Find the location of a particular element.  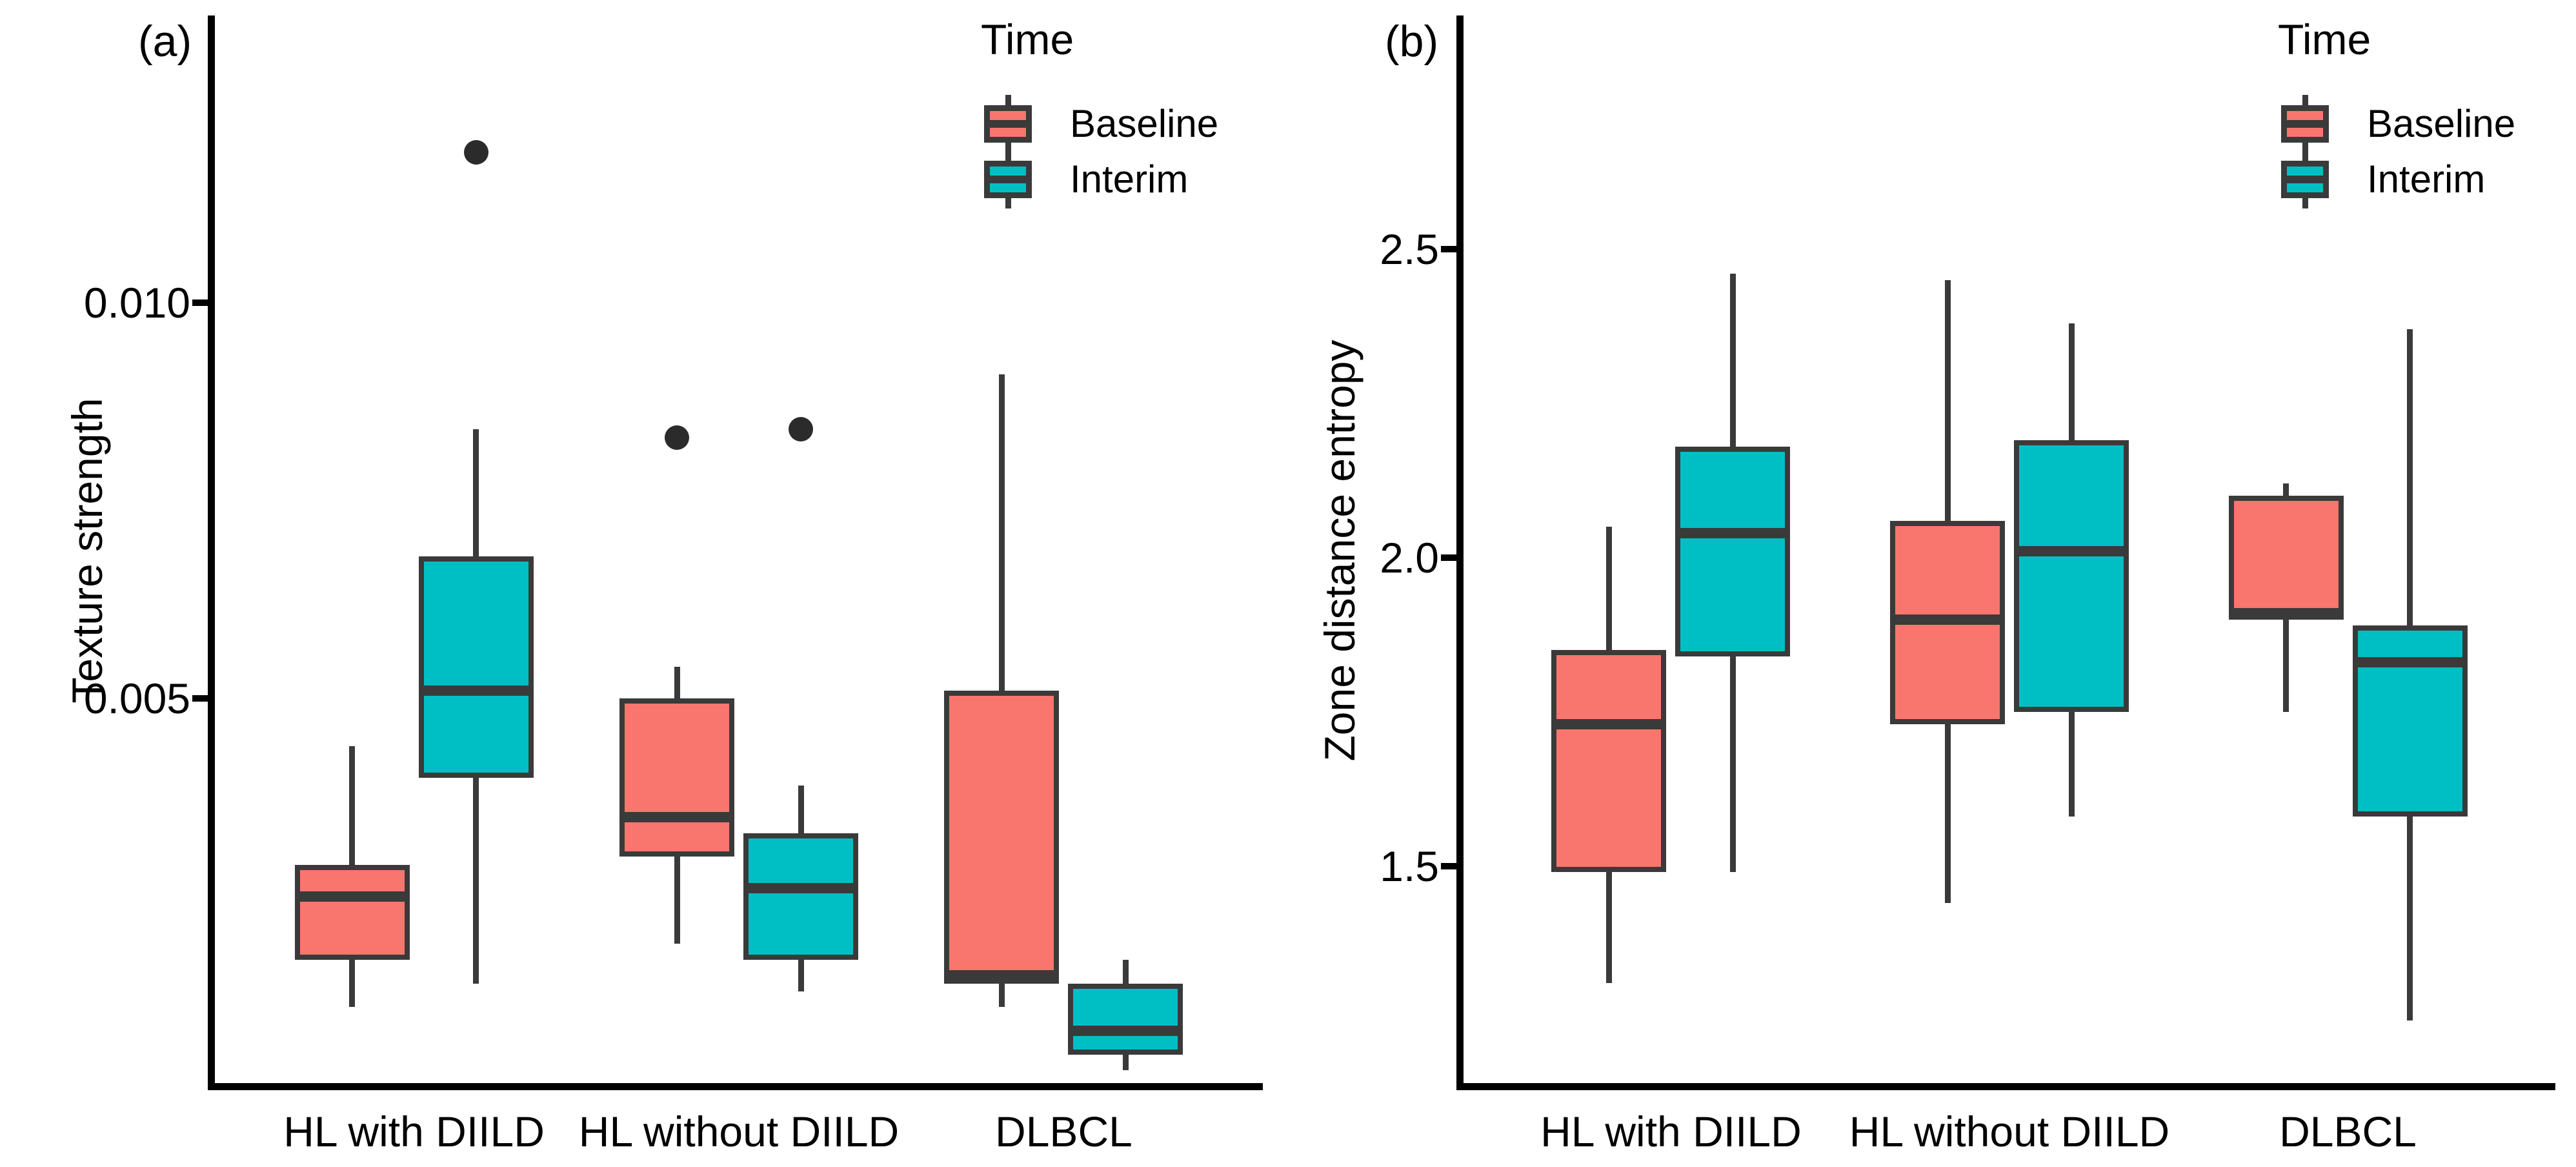

panel-b-x-category-label-hl-without-diild: HL without DIILD is located at coordinates (2009, 1131).